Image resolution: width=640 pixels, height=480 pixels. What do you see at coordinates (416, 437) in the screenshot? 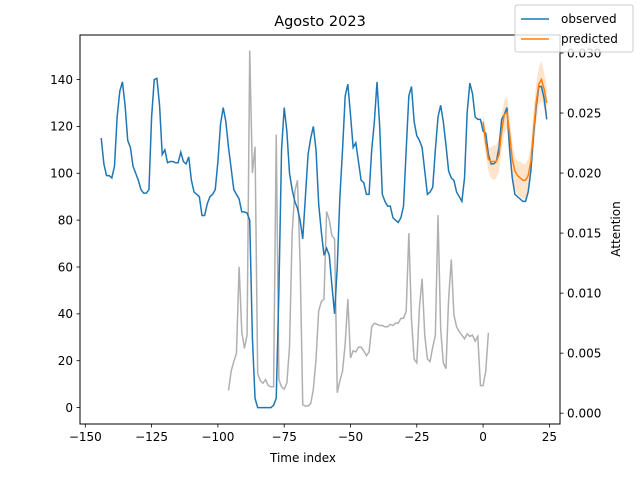
I see `x-tick-label: −25` at bounding box center [416, 437].